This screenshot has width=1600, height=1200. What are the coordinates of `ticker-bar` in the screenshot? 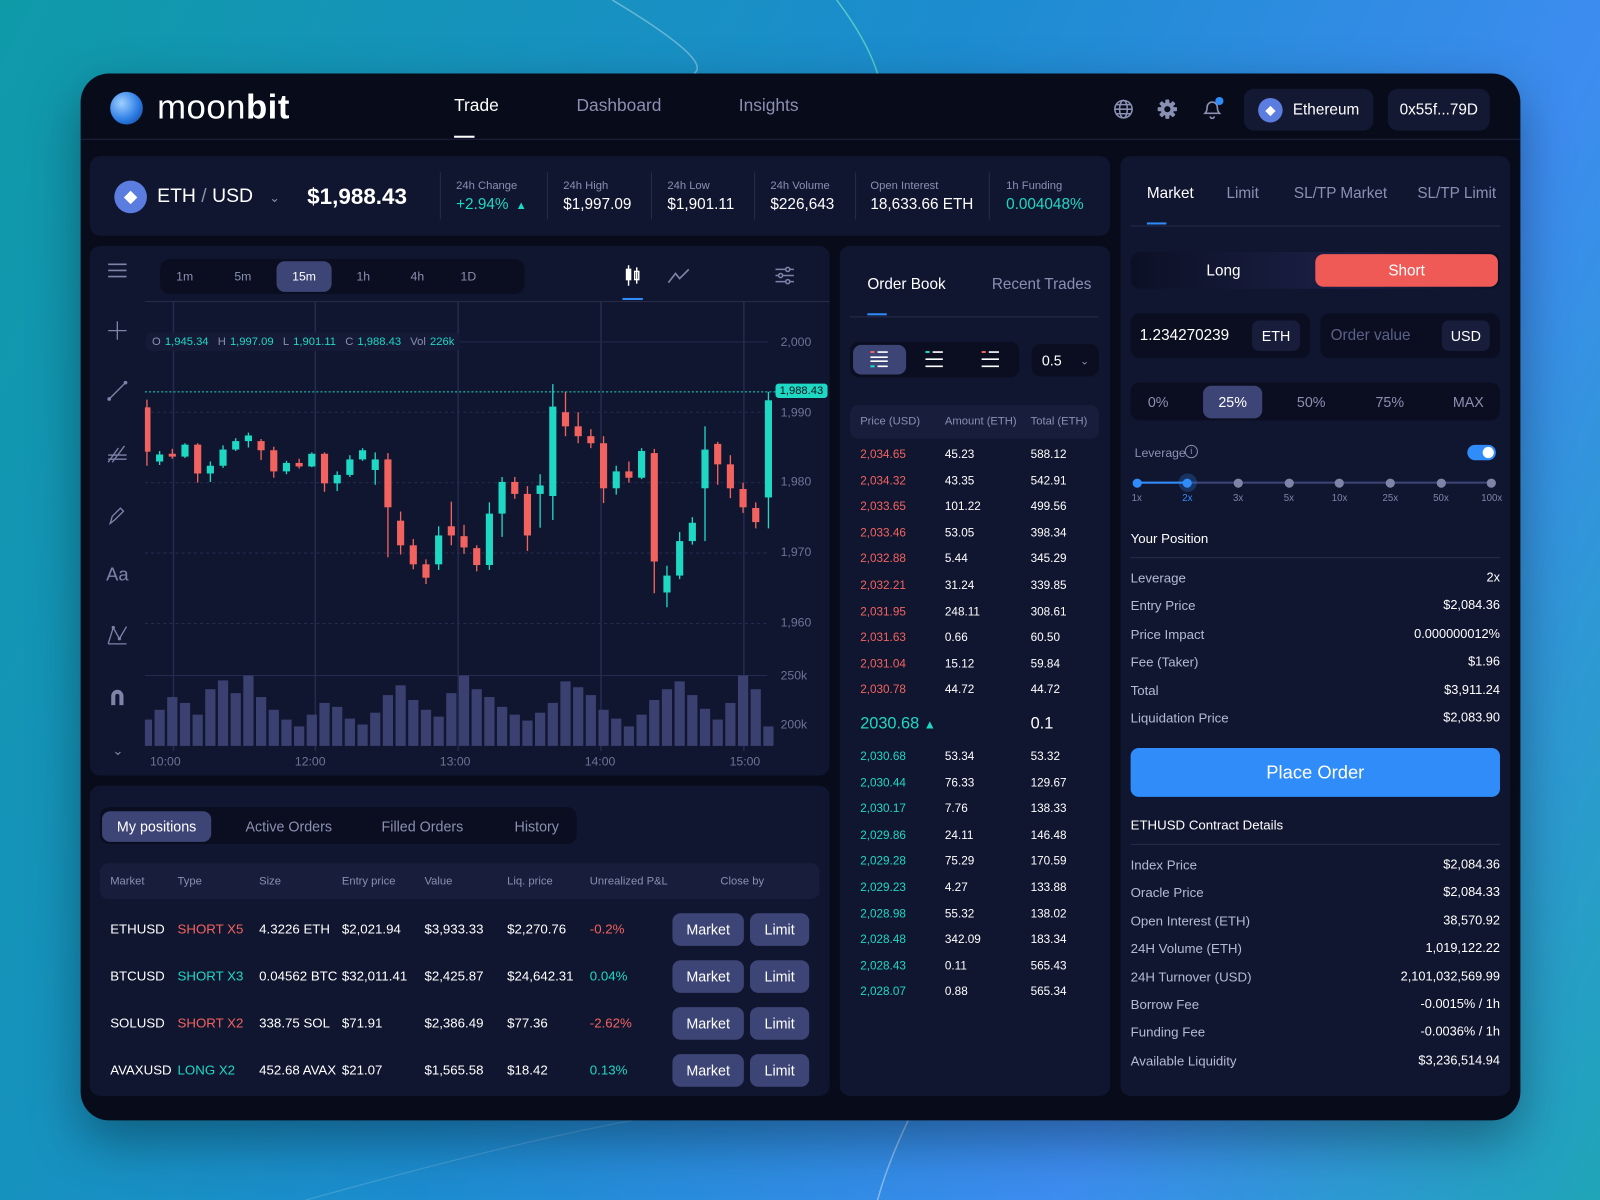 It's located at (600, 196).